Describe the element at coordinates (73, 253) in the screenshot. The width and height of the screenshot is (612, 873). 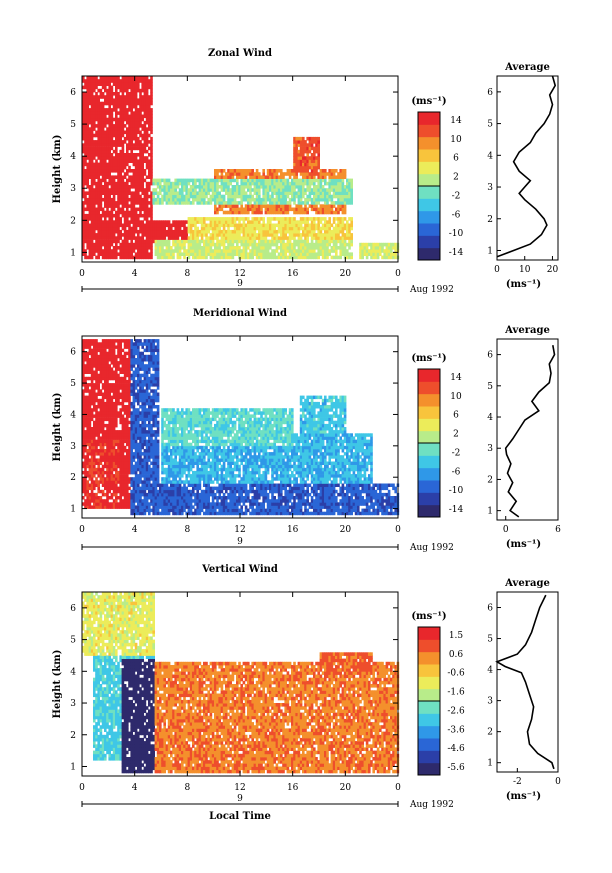
I see `y-tick-label: 1` at that location.